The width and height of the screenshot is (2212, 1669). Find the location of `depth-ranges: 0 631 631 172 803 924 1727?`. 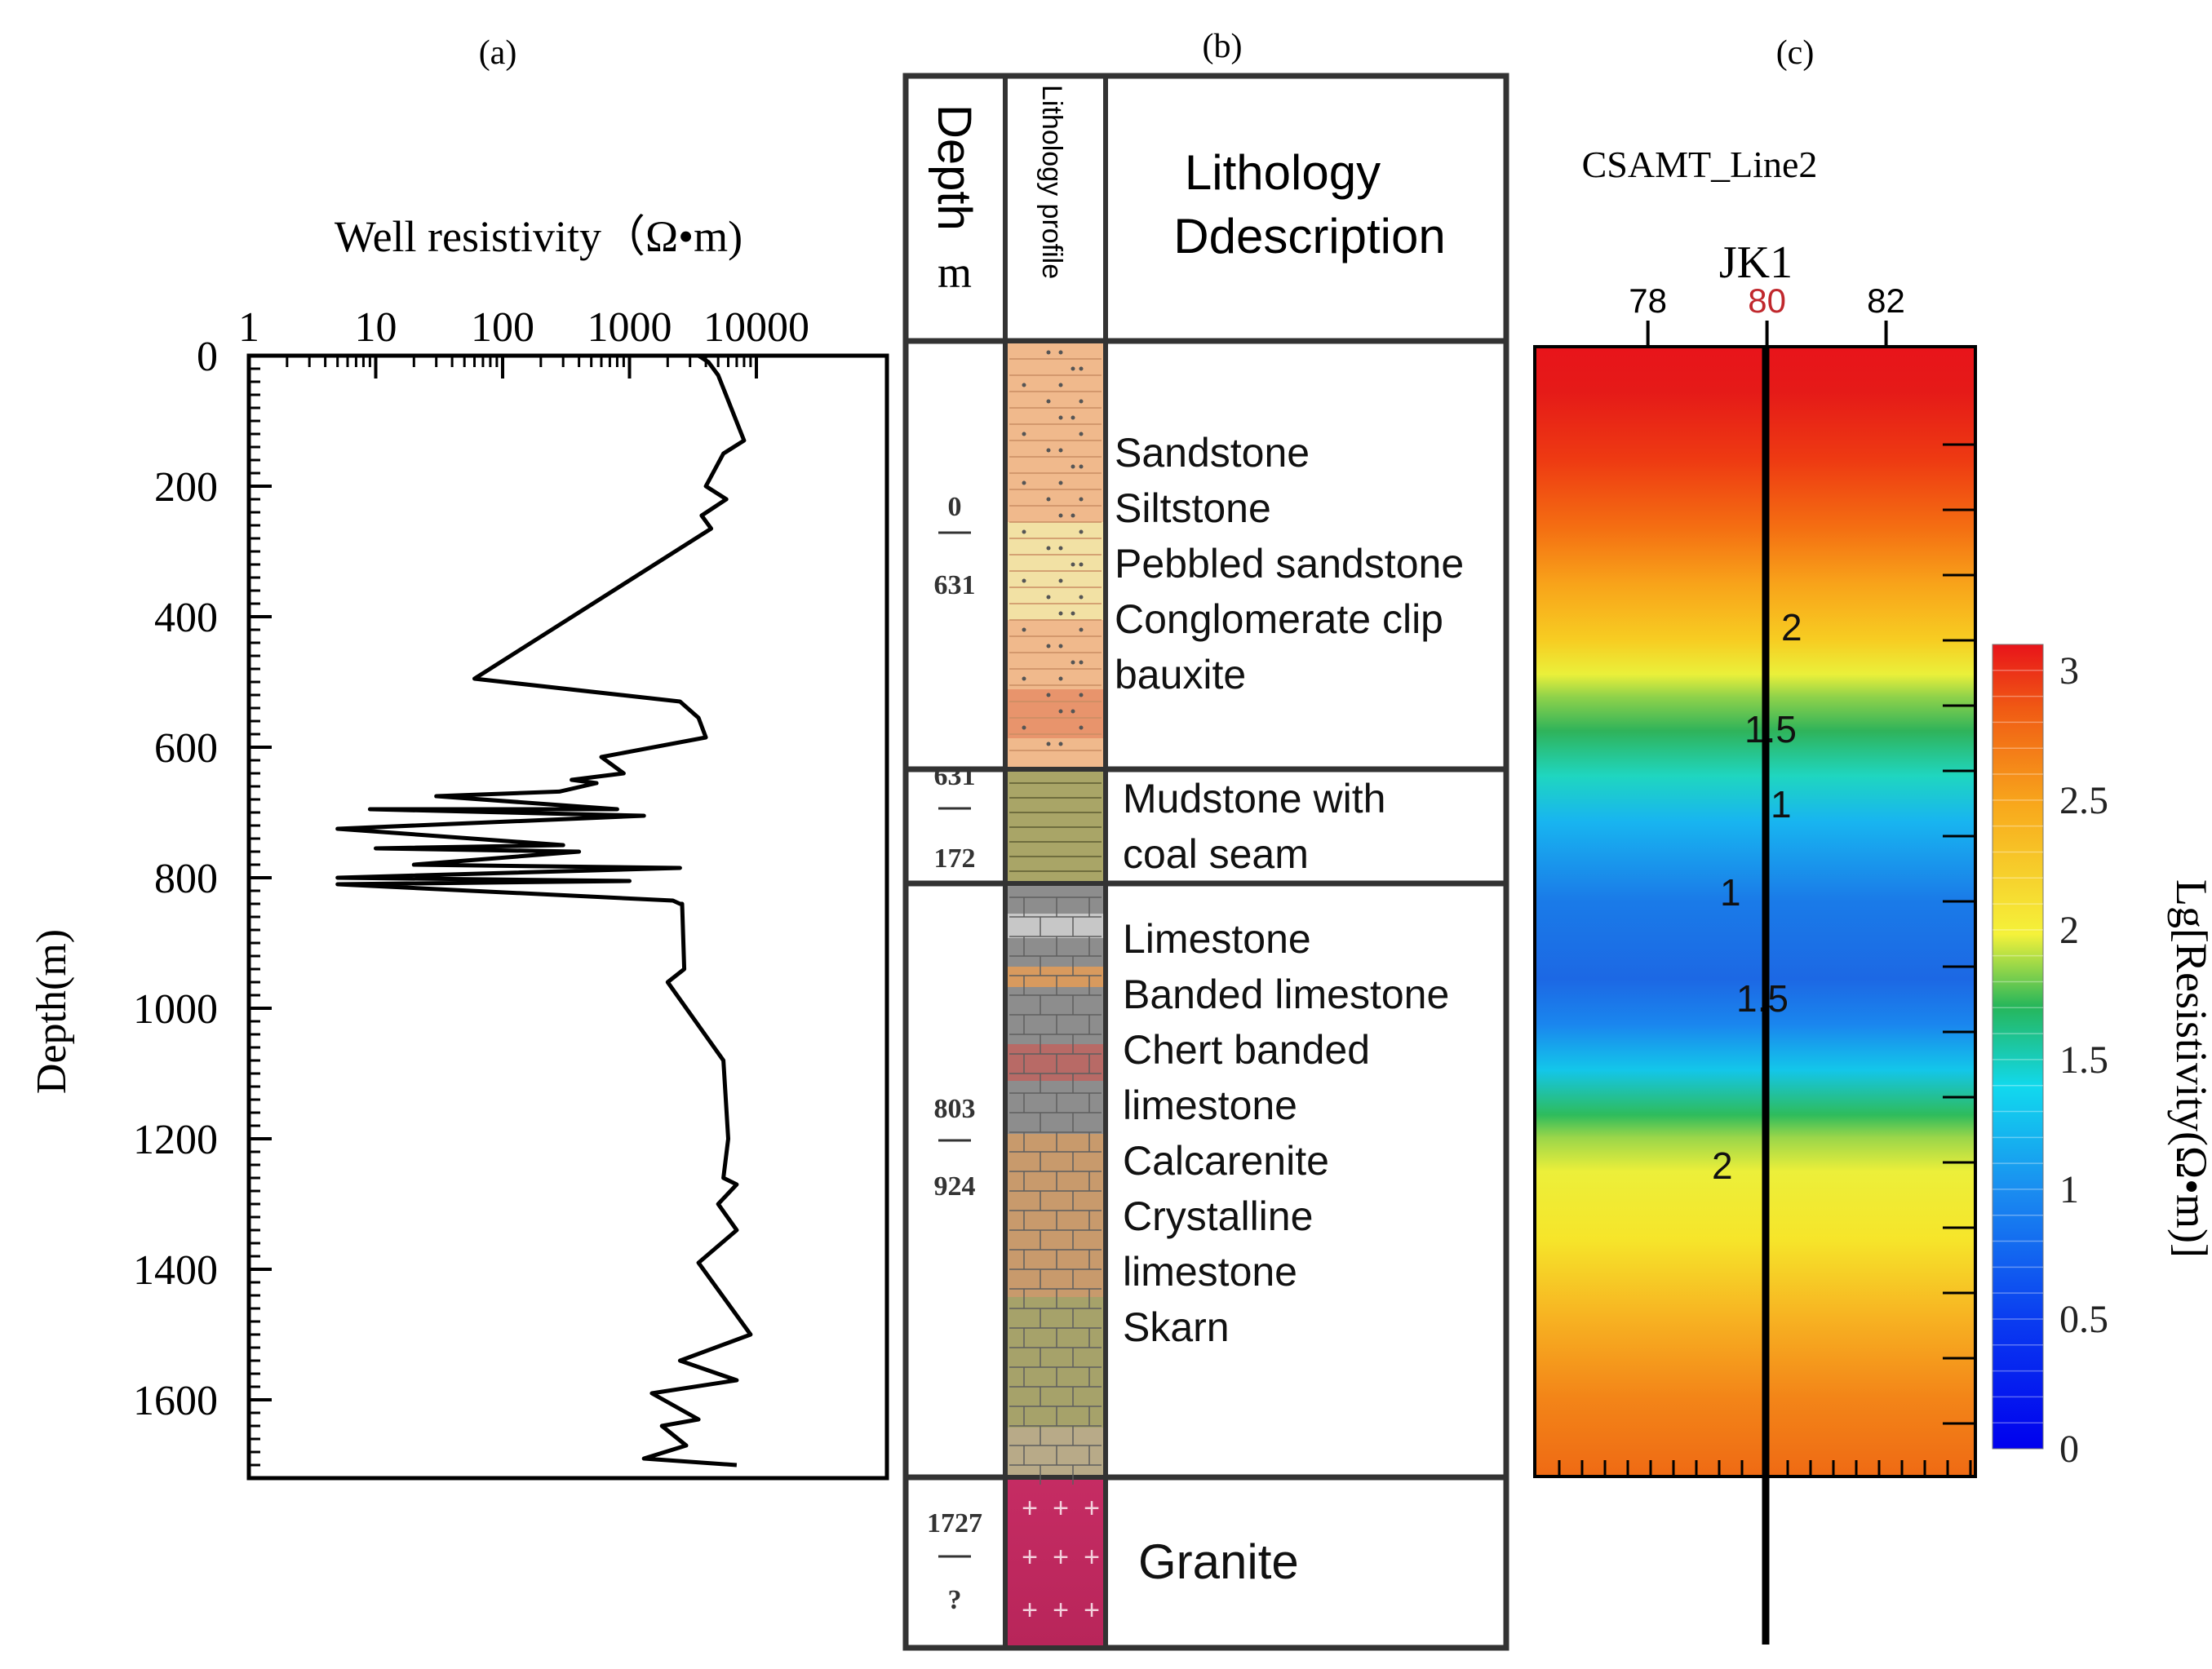

depth-ranges: 0 631 631 172 803 924 1727? is located at coordinates (955, 1054).